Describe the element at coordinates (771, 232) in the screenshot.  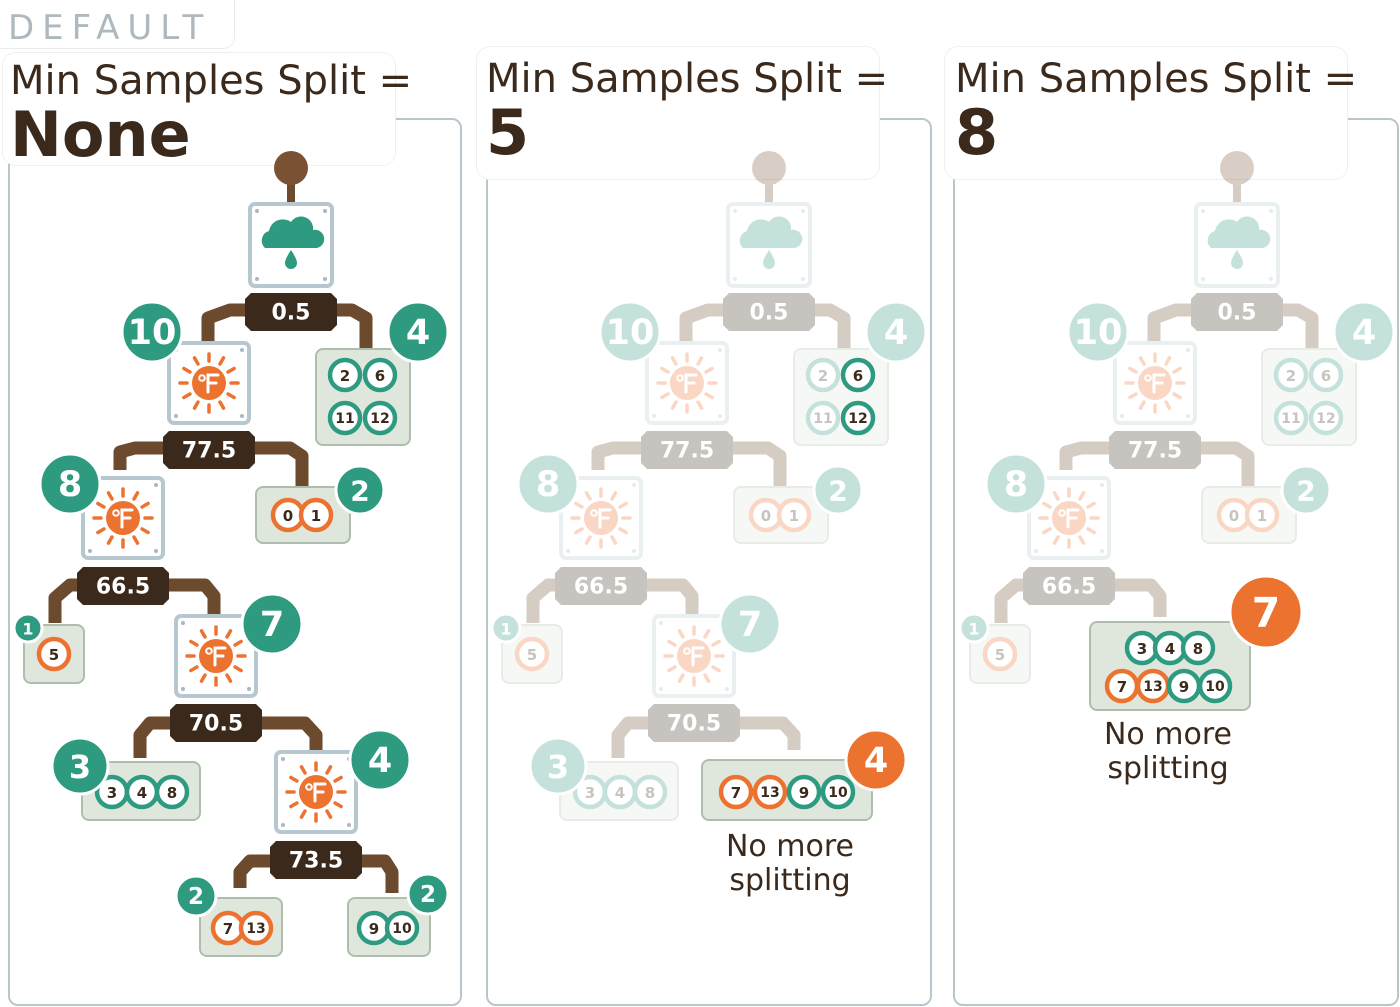
I see `cloud-shape` at that location.